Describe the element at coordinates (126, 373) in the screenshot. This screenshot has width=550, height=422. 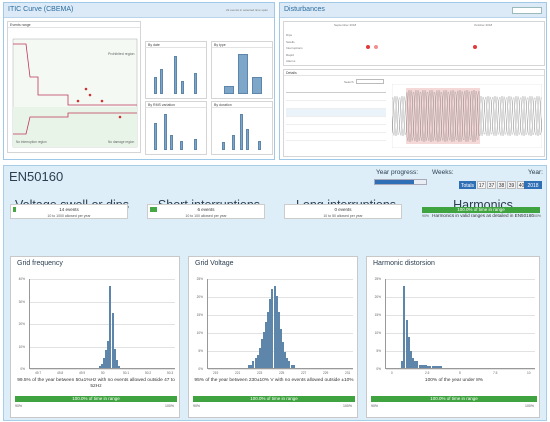
I see `x-tick: 50.1` at that location.